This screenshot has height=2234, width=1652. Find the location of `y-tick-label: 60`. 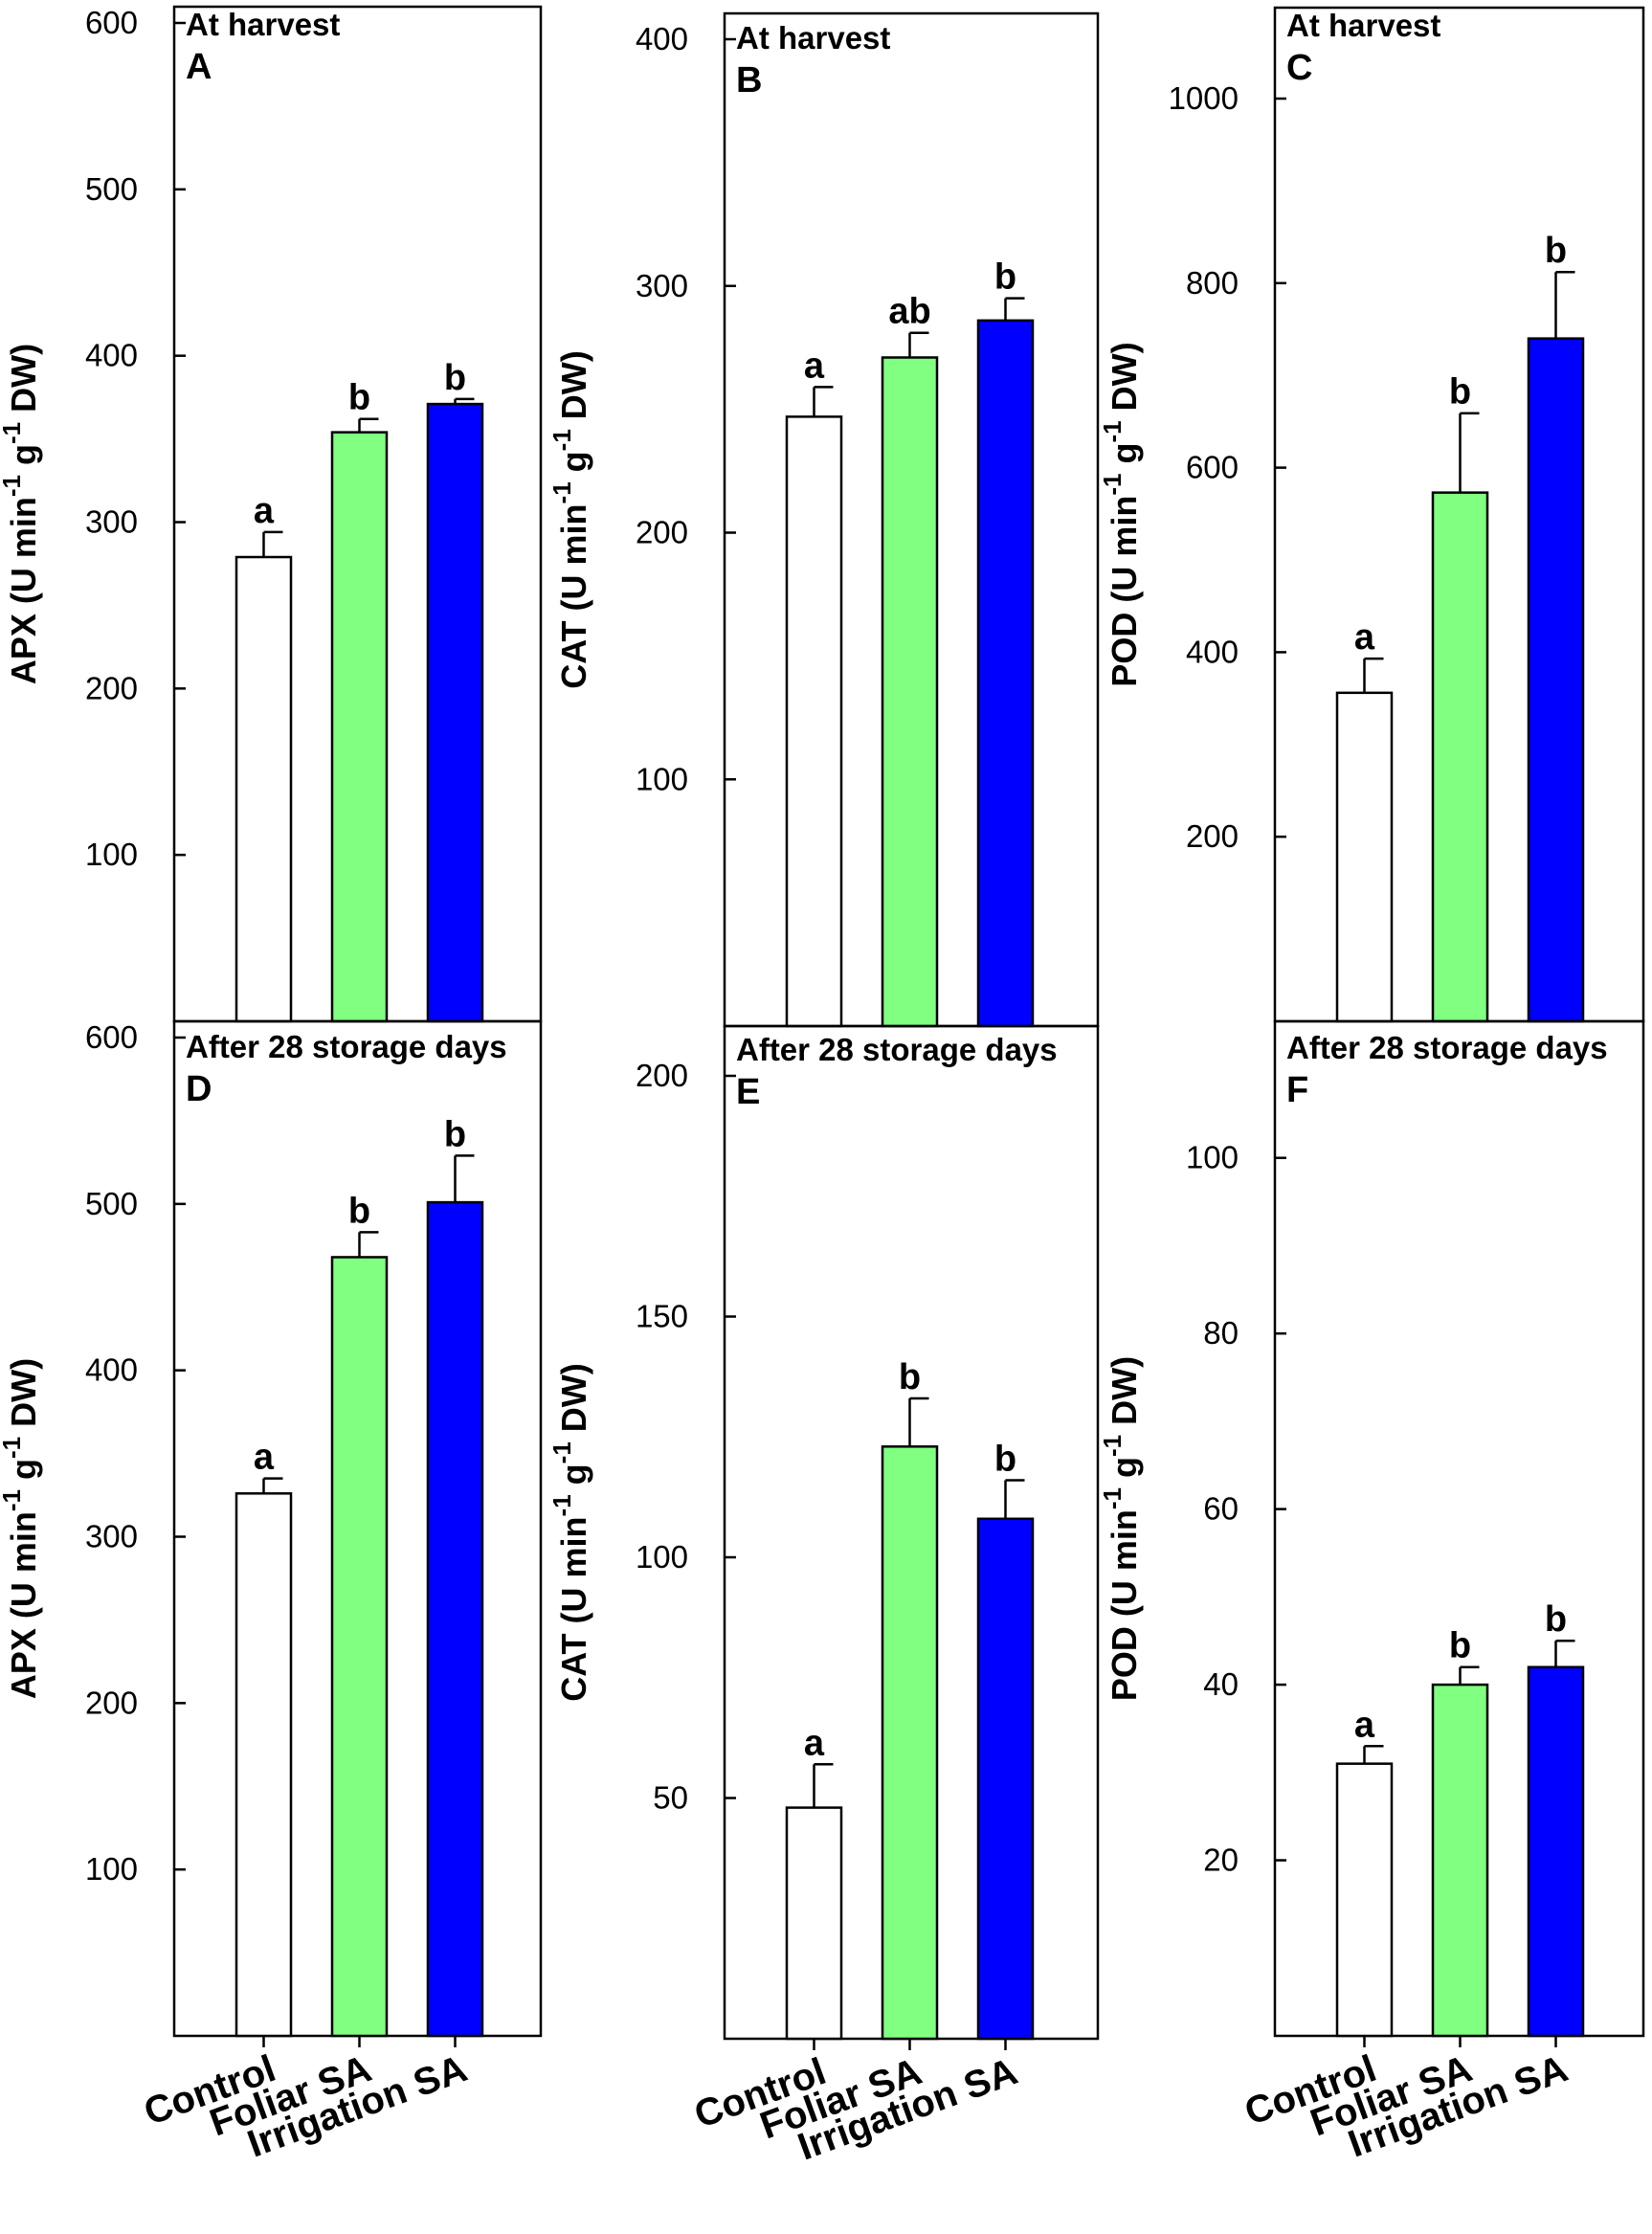

y-tick-label: 60 is located at coordinates (1221, 1509).